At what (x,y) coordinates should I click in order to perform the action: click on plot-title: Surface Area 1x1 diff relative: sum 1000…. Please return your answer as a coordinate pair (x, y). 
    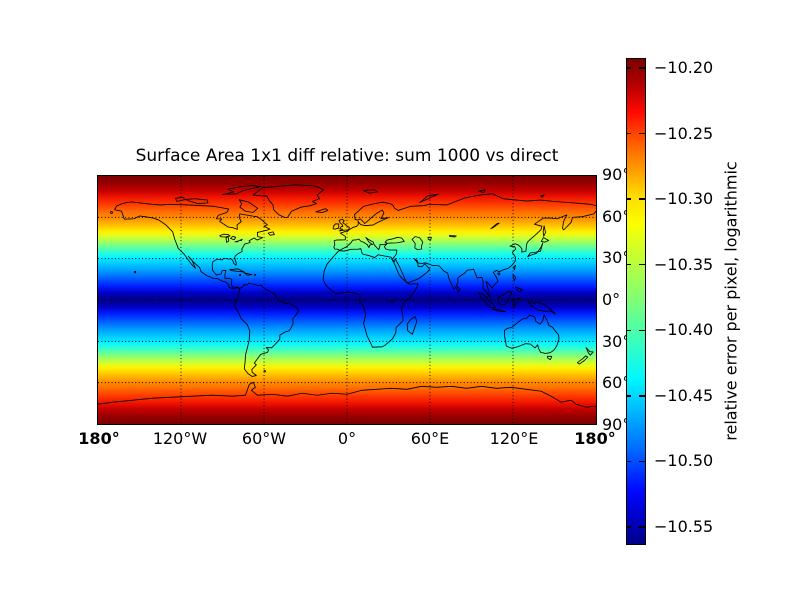
    Looking at the image, I should click on (347, 156).